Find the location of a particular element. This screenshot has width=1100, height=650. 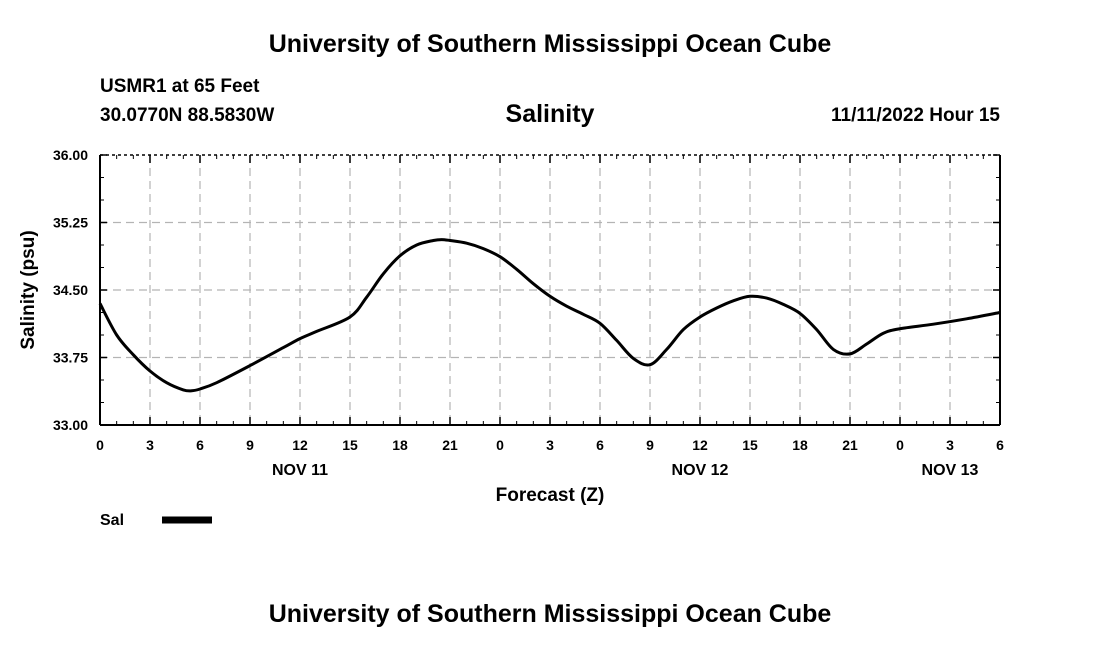

legend-label: Sal is located at coordinates (112, 520).